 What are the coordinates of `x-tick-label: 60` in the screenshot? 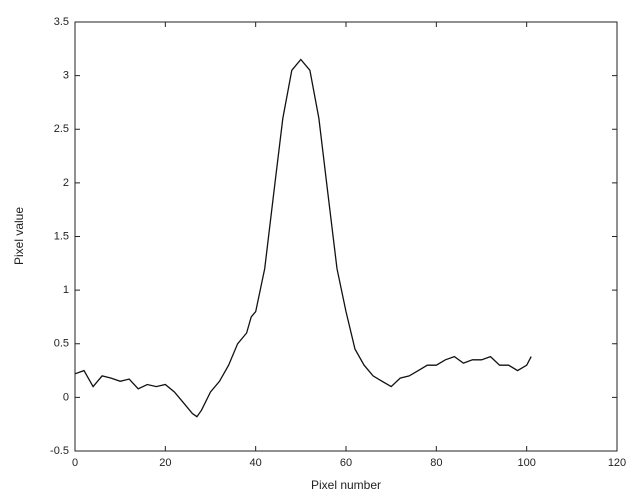 It's located at (346, 463).